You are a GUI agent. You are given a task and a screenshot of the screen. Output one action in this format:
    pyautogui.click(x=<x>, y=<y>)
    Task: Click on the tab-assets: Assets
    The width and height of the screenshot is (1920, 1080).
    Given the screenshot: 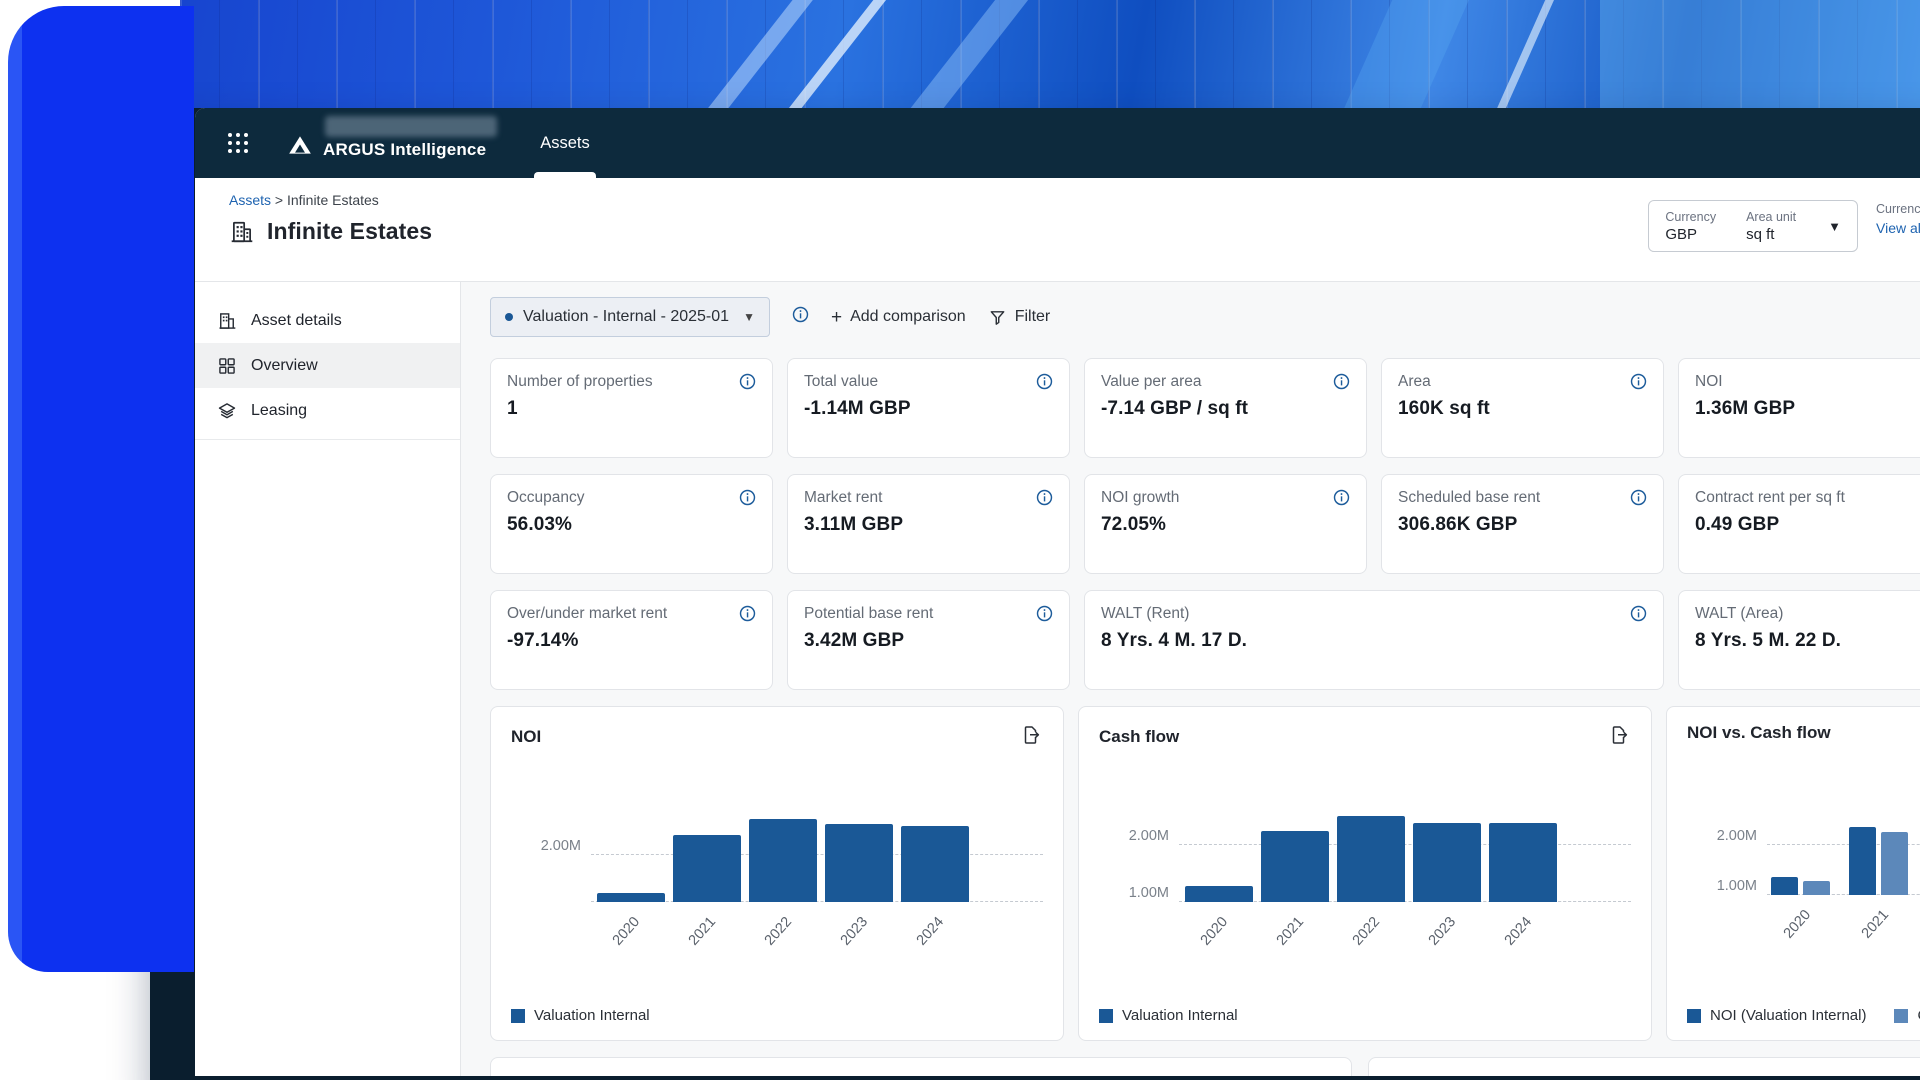 What is the action you would take?
    pyautogui.click(x=565, y=143)
    